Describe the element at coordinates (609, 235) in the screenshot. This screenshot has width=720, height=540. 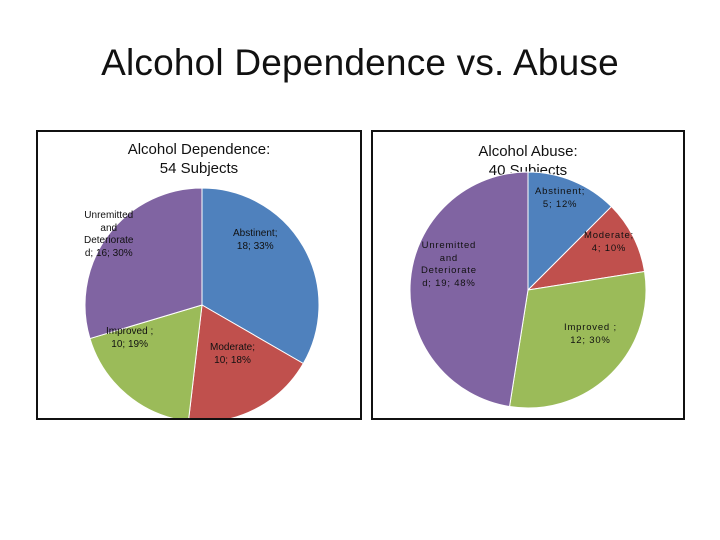
I see `abuse-label-moderate-line-1: Moderate;` at that location.